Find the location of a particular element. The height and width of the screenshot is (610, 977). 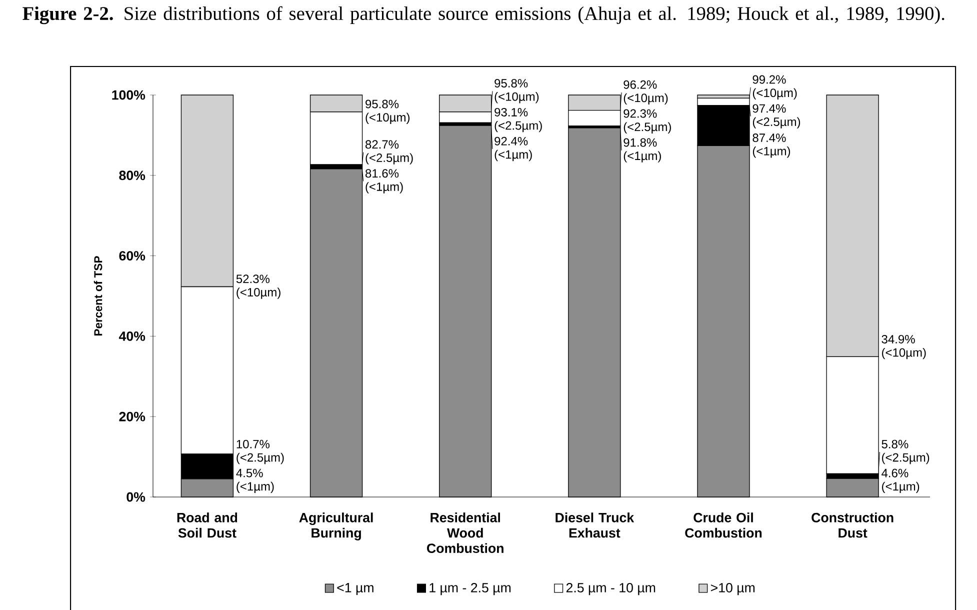

annotation: 34.9% (<10µm) is located at coordinates (904, 347).